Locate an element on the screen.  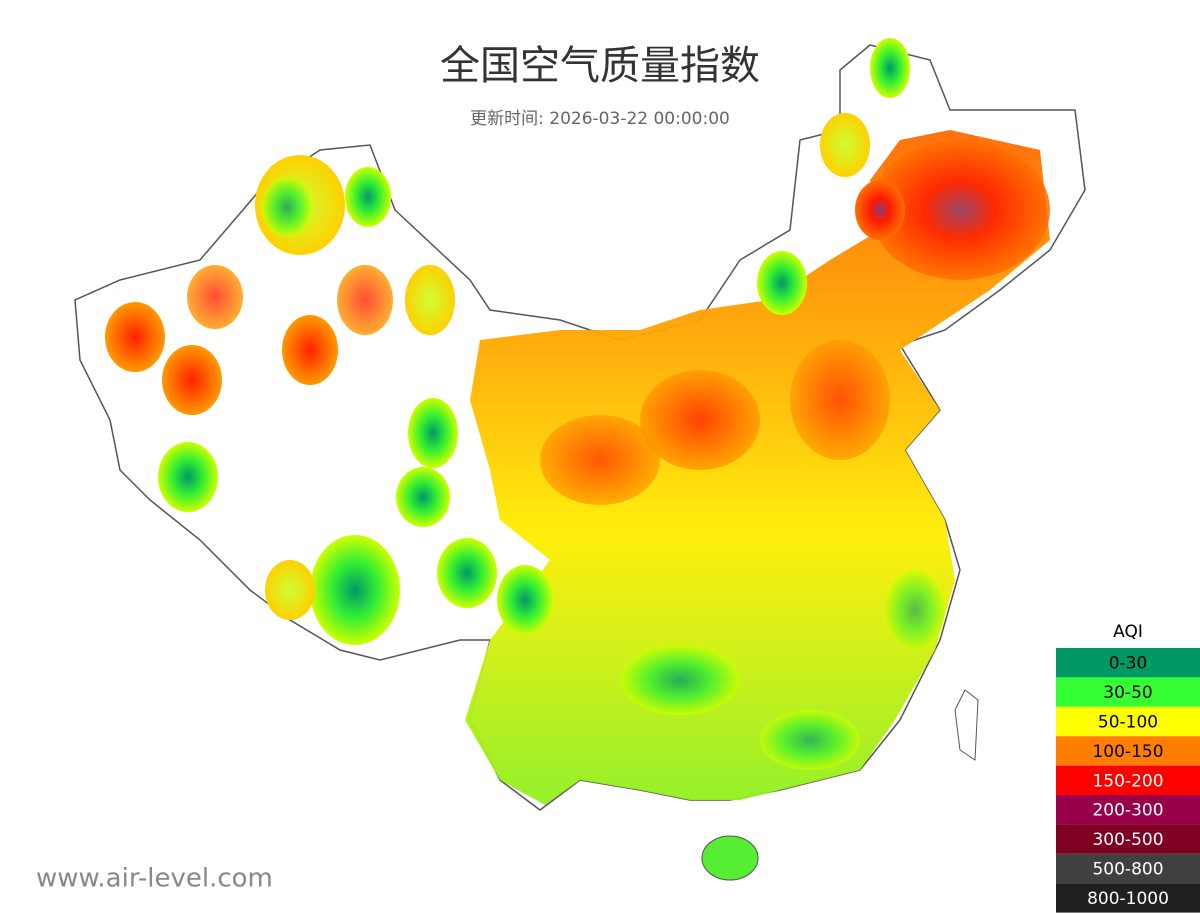
title: 全国空气质量指数 is located at coordinates (600, 66).